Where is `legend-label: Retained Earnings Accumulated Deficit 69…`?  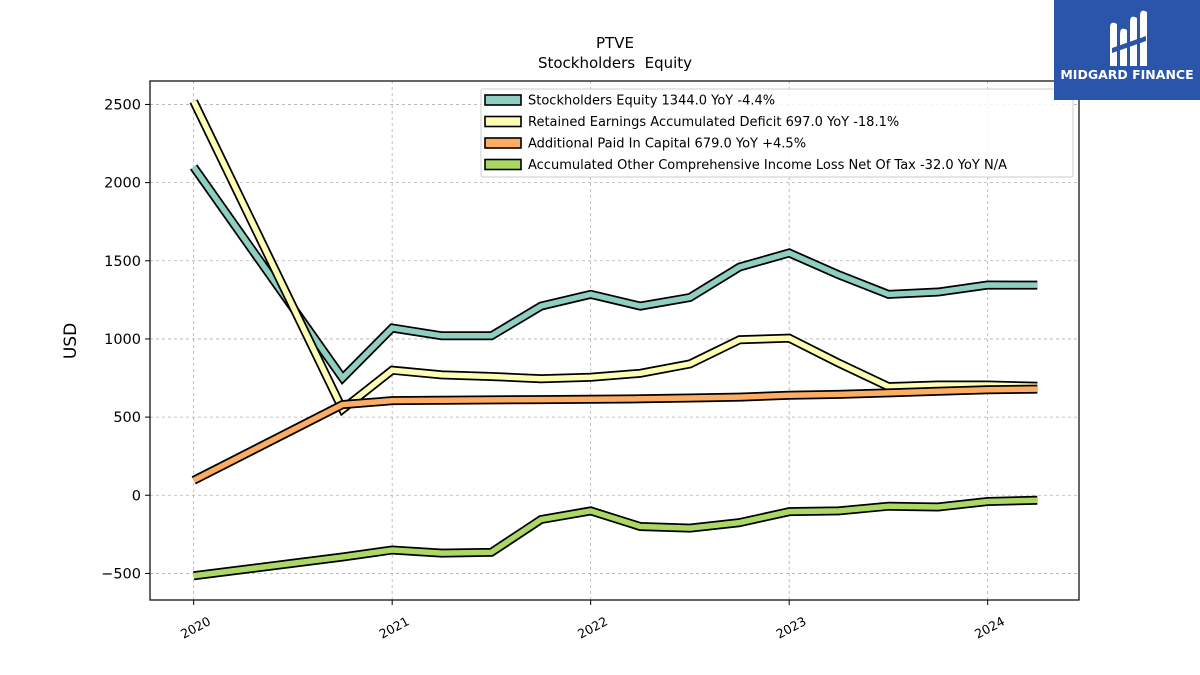 legend-label: Retained Earnings Accumulated Deficit 69… is located at coordinates (713, 122).